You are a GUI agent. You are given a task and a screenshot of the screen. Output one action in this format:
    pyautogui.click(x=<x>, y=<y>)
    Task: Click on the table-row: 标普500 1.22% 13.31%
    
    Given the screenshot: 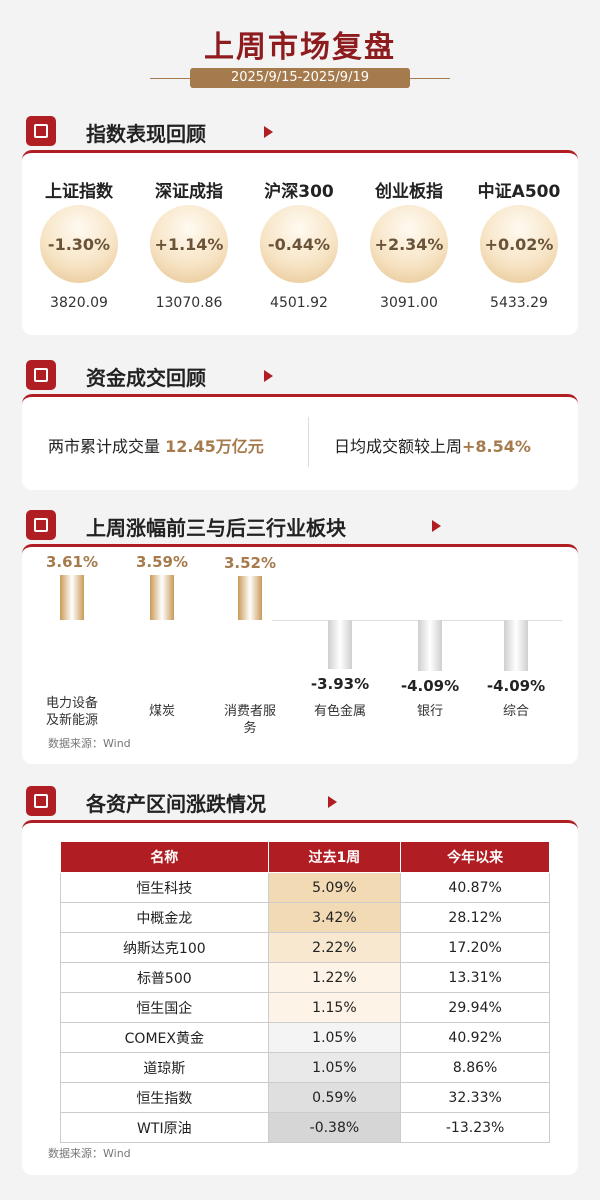 What is the action you would take?
    pyautogui.click(x=305, y=977)
    